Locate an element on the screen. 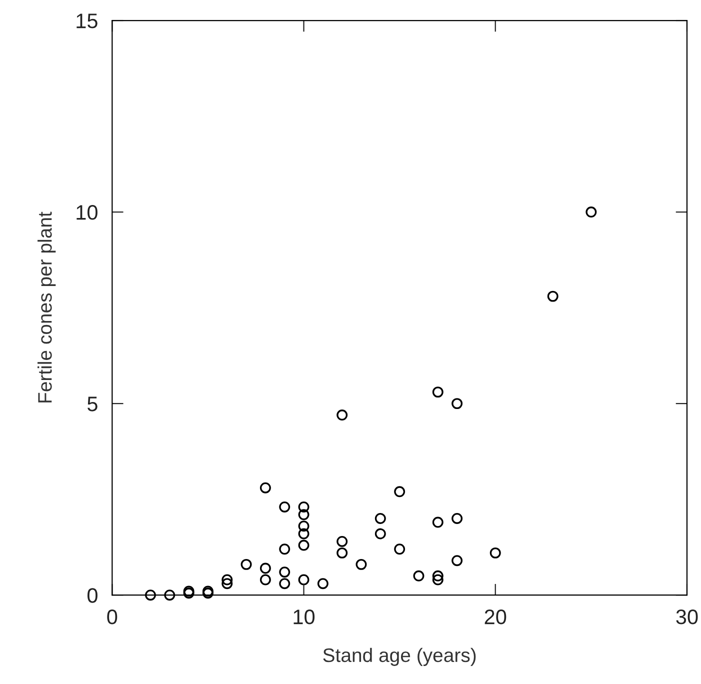  y-axis-title: Fertile cones per plant is located at coordinates (47, 307).